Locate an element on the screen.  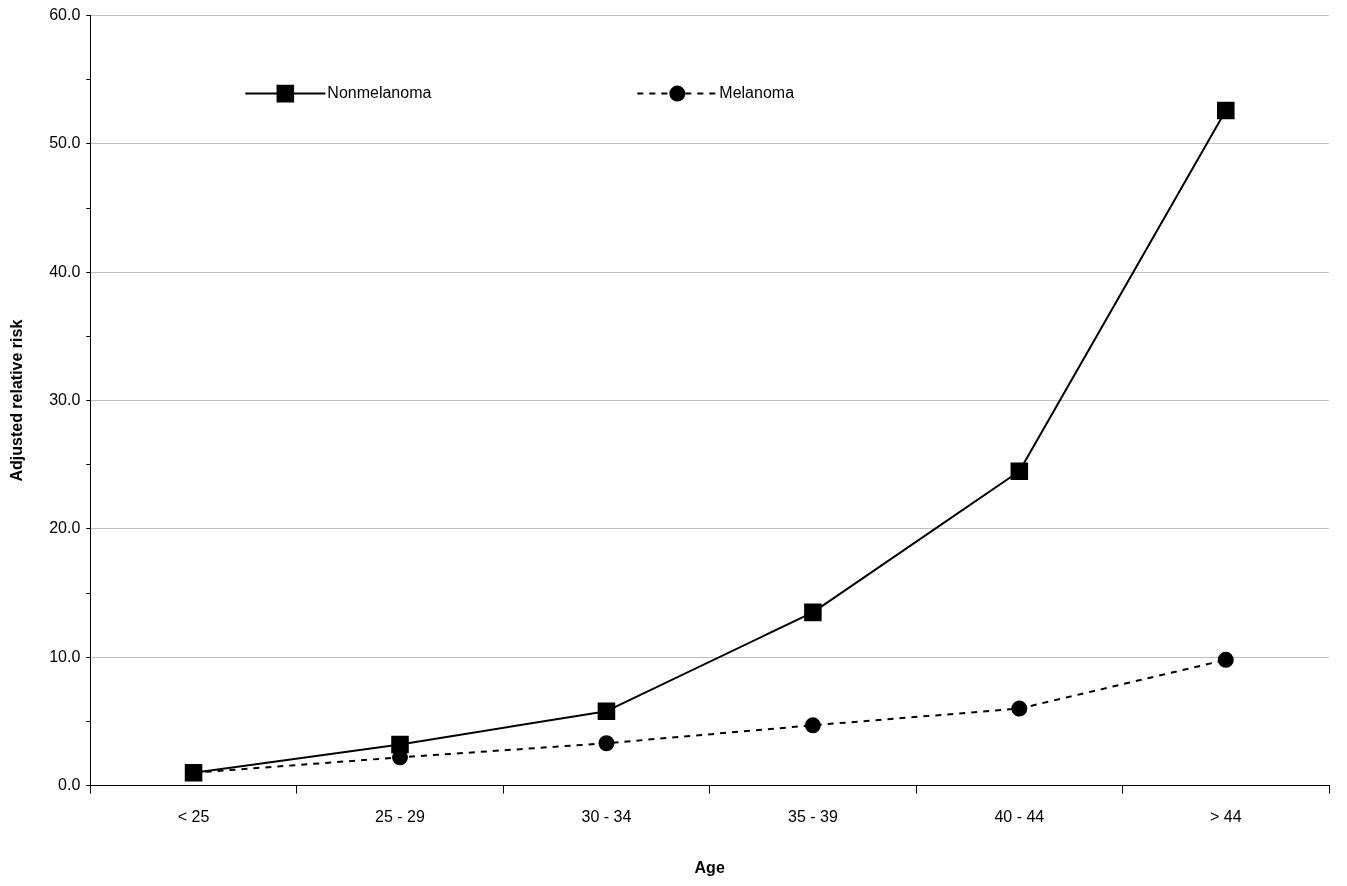
legend-label: Melanoma is located at coordinates (757, 93).